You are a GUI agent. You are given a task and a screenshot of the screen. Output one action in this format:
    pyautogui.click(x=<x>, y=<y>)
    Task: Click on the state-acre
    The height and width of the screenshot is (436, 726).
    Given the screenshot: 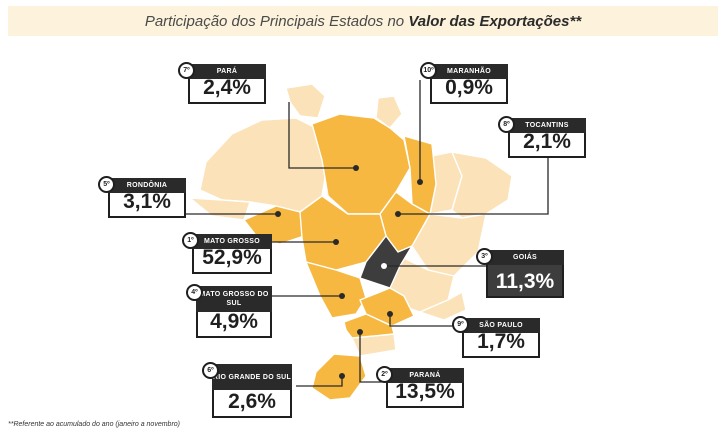 What is the action you would take?
    pyautogui.click(x=220, y=209)
    